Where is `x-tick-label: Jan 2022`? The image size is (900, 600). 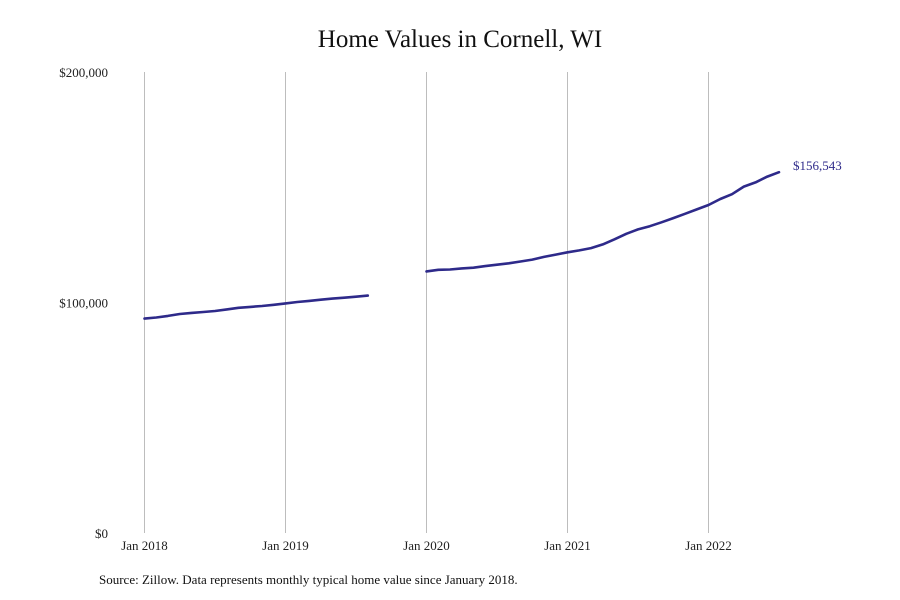 x-tick-label: Jan 2022 is located at coordinates (708, 545).